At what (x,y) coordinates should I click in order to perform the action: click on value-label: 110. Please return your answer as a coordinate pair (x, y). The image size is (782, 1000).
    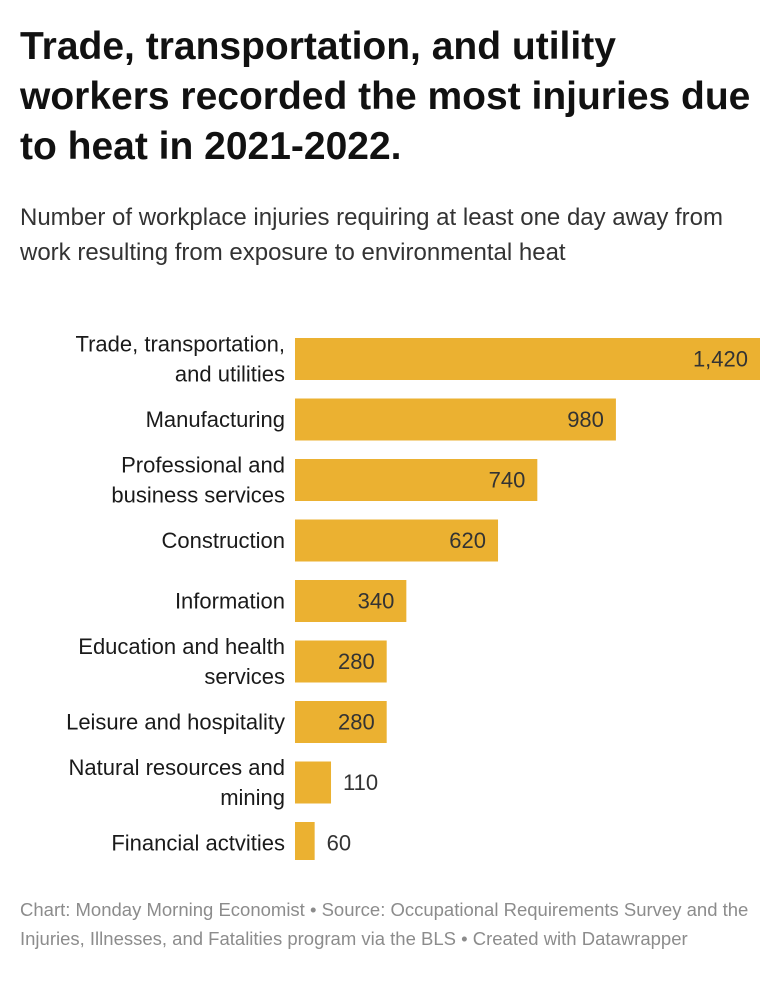
    Looking at the image, I should click on (360, 782).